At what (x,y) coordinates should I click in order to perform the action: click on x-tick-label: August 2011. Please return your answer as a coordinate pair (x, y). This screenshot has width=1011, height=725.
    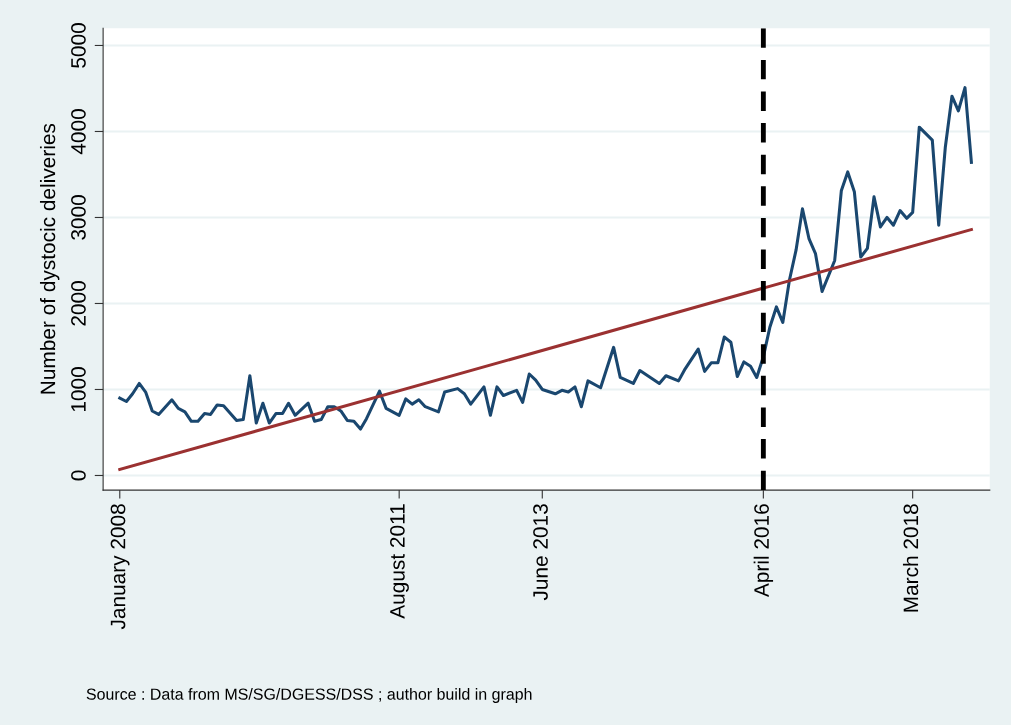
    Looking at the image, I should click on (399, 561).